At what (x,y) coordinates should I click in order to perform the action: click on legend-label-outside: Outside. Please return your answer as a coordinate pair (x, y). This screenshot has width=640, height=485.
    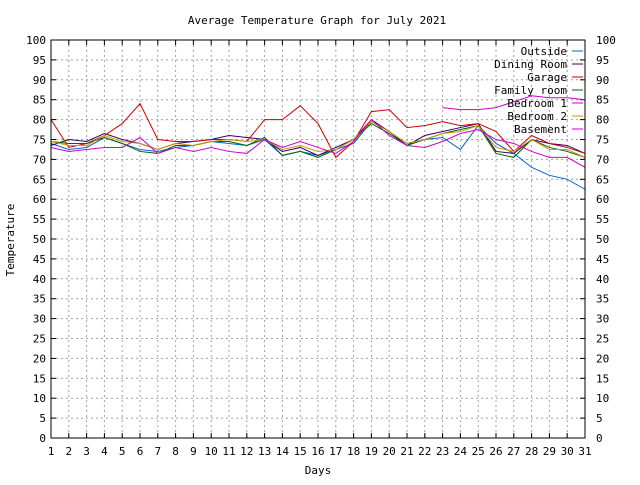
    Looking at the image, I should click on (544, 51).